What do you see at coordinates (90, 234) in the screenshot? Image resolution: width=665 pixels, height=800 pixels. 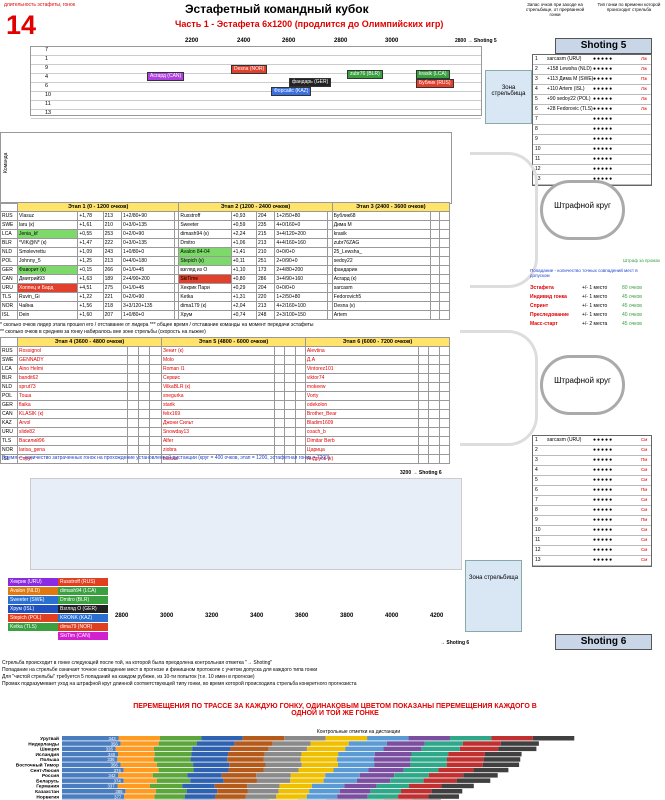 I see `table-cell: +0,55` at bounding box center [90, 234].